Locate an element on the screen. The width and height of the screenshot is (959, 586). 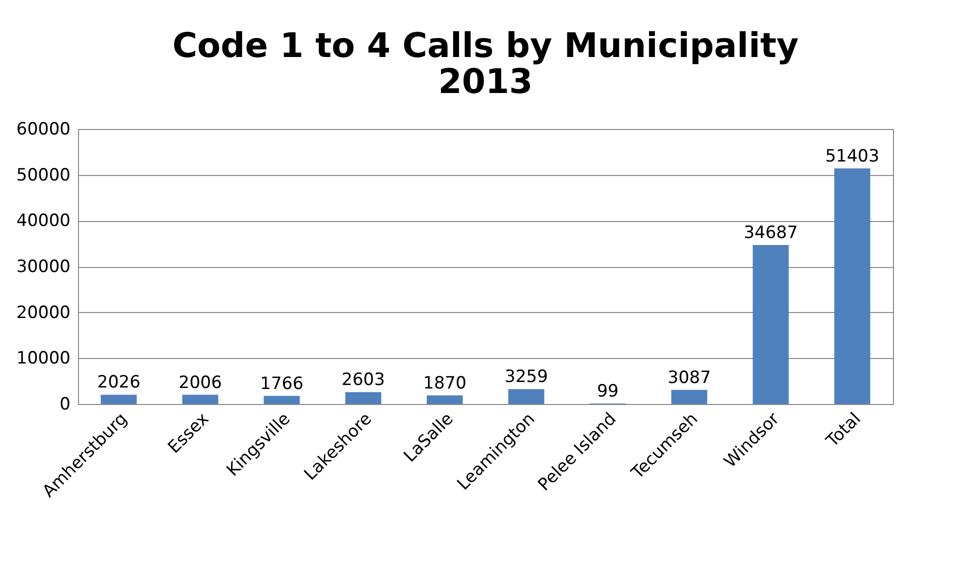
y-tick-label: 50000 is located at coordinates (43, 175).